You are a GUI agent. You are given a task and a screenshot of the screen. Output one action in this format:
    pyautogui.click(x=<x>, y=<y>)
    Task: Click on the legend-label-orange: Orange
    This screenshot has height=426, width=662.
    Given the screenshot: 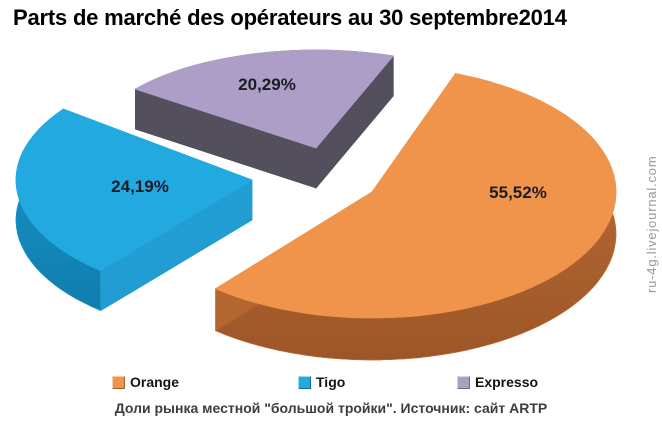 What is the action you would take?
    pyautogui.click(x=155, y=382)
    